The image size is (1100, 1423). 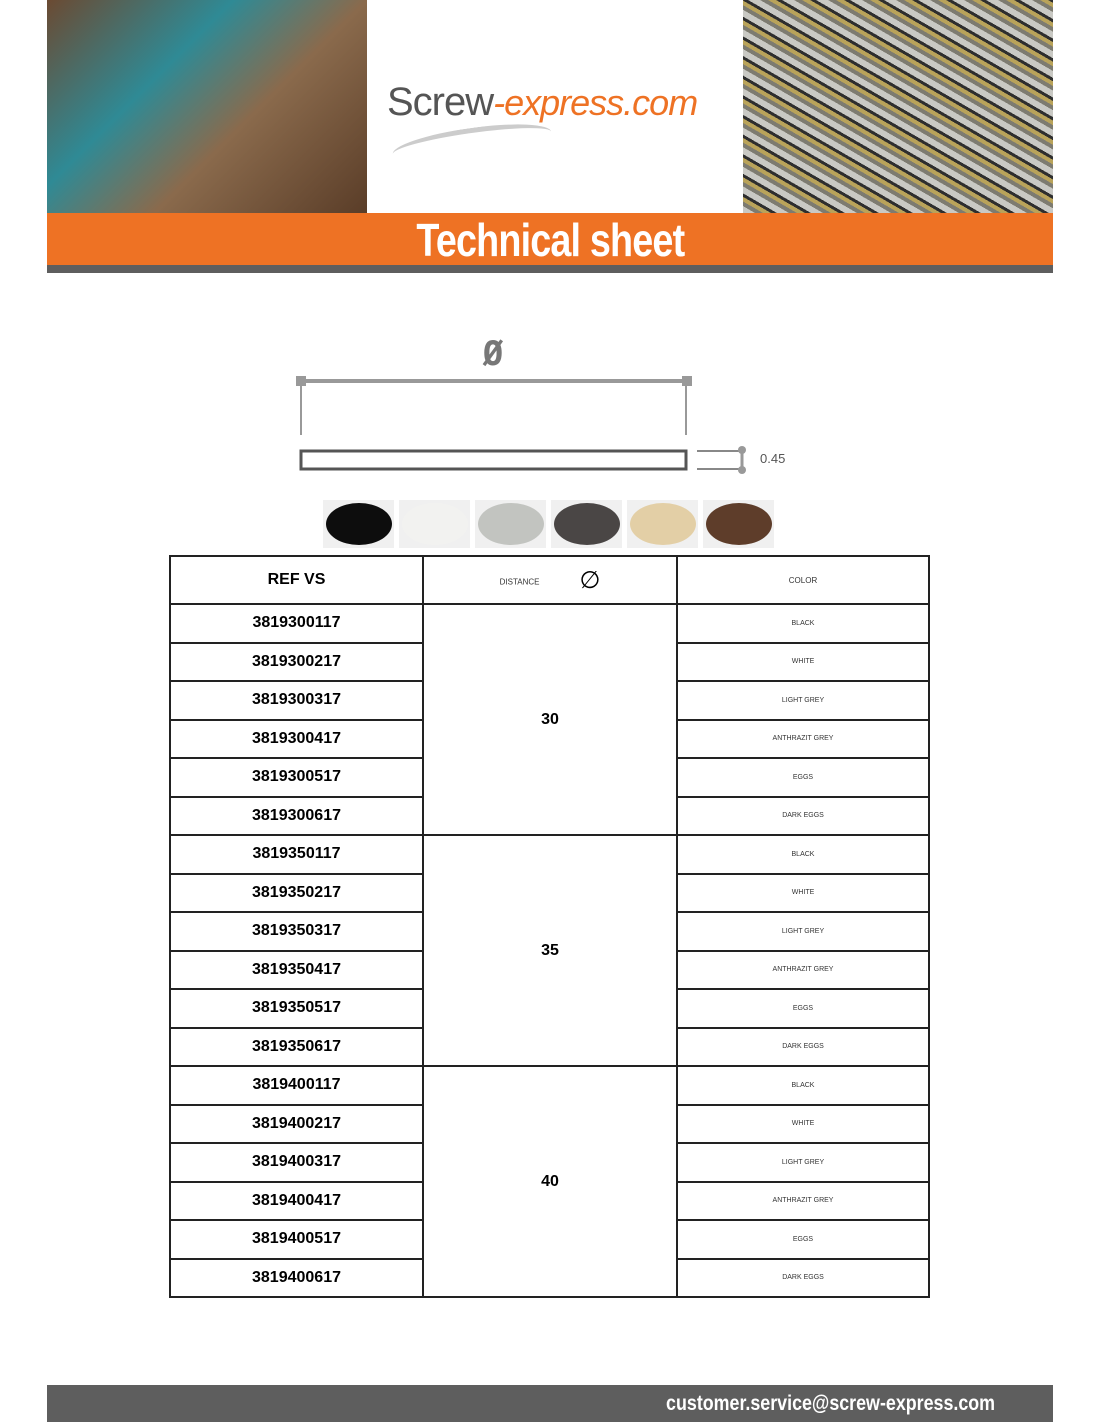 I want to click on table-row: 3819400117 40 BLACK, so click(x=549, y=1181).